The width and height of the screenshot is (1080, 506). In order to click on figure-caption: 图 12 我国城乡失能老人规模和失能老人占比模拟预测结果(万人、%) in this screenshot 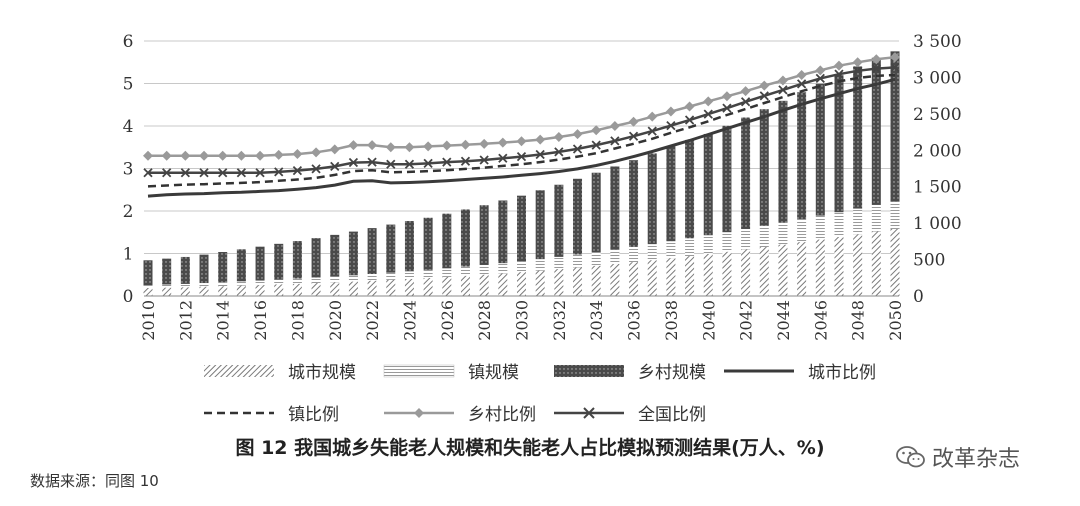, I will do `click(530, 448)`.